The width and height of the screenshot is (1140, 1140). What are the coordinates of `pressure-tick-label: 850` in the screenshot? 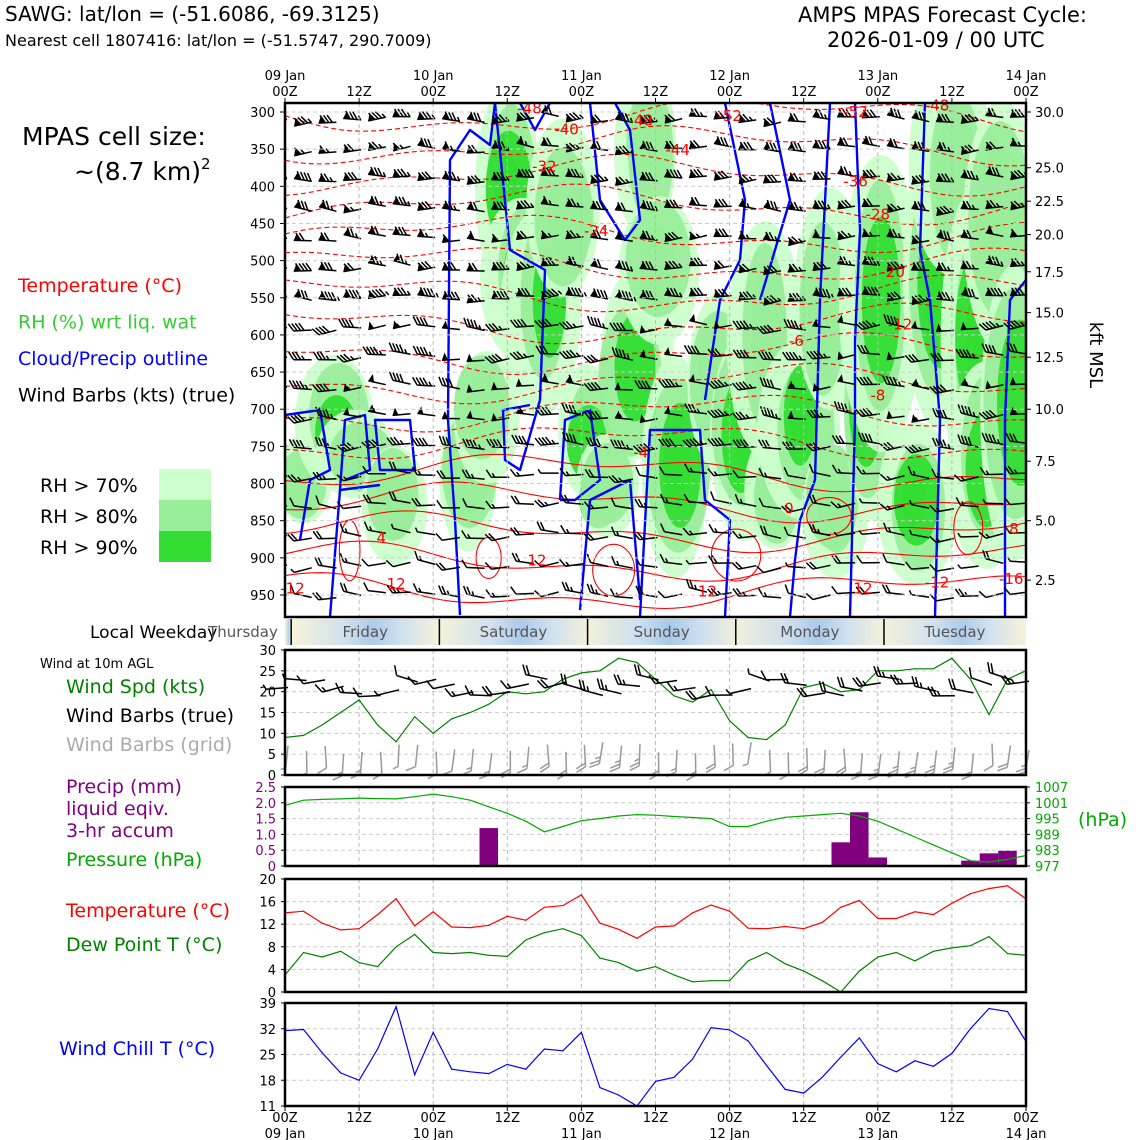 It's located at (262, 522).